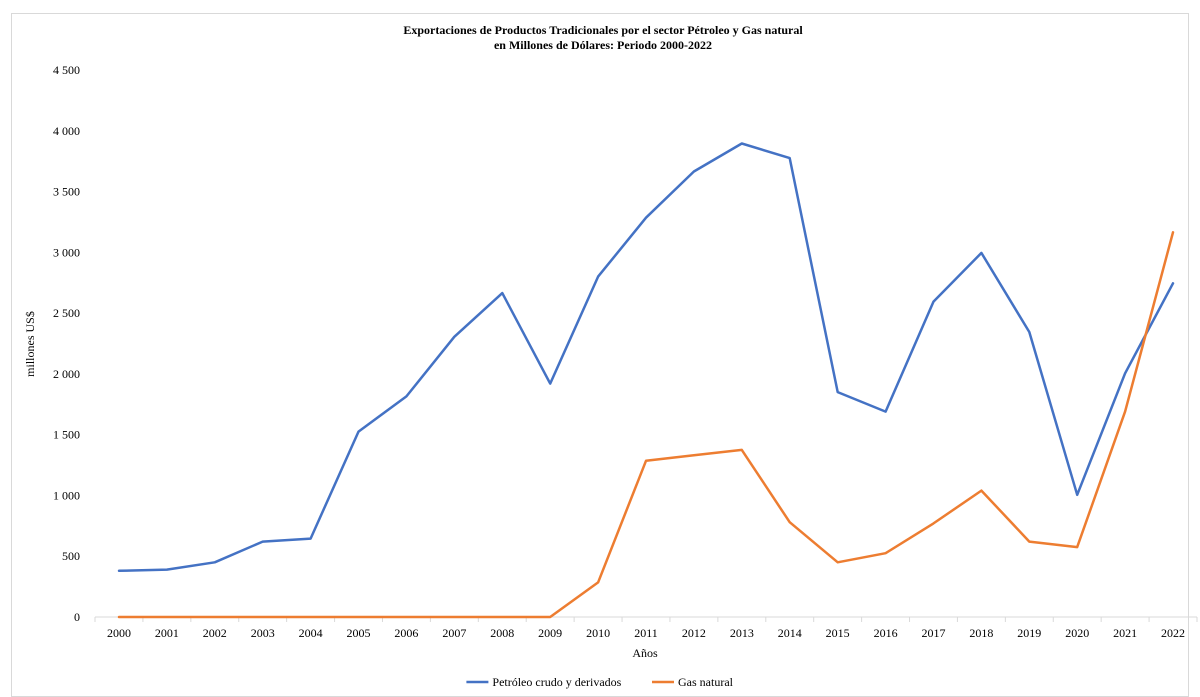 The height and width of the screenshot is (697, 1200). Describe the element at coordinates (790, 633) in the screenshot. I see `x-tick-label: 2014` at that location.